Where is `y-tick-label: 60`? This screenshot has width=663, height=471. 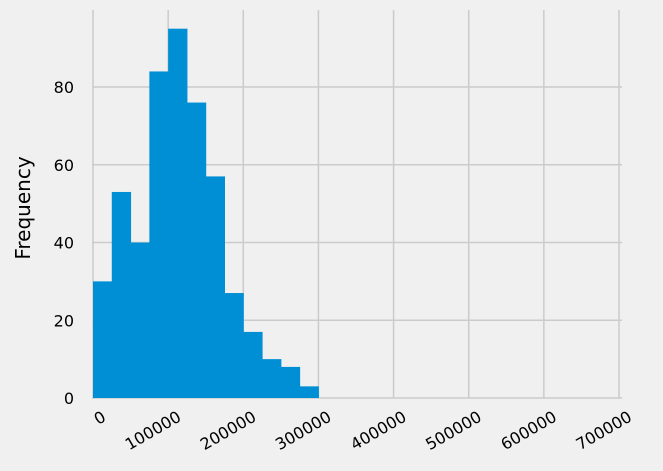
y-tick-label: 60 is located at coordinates (64, 165).